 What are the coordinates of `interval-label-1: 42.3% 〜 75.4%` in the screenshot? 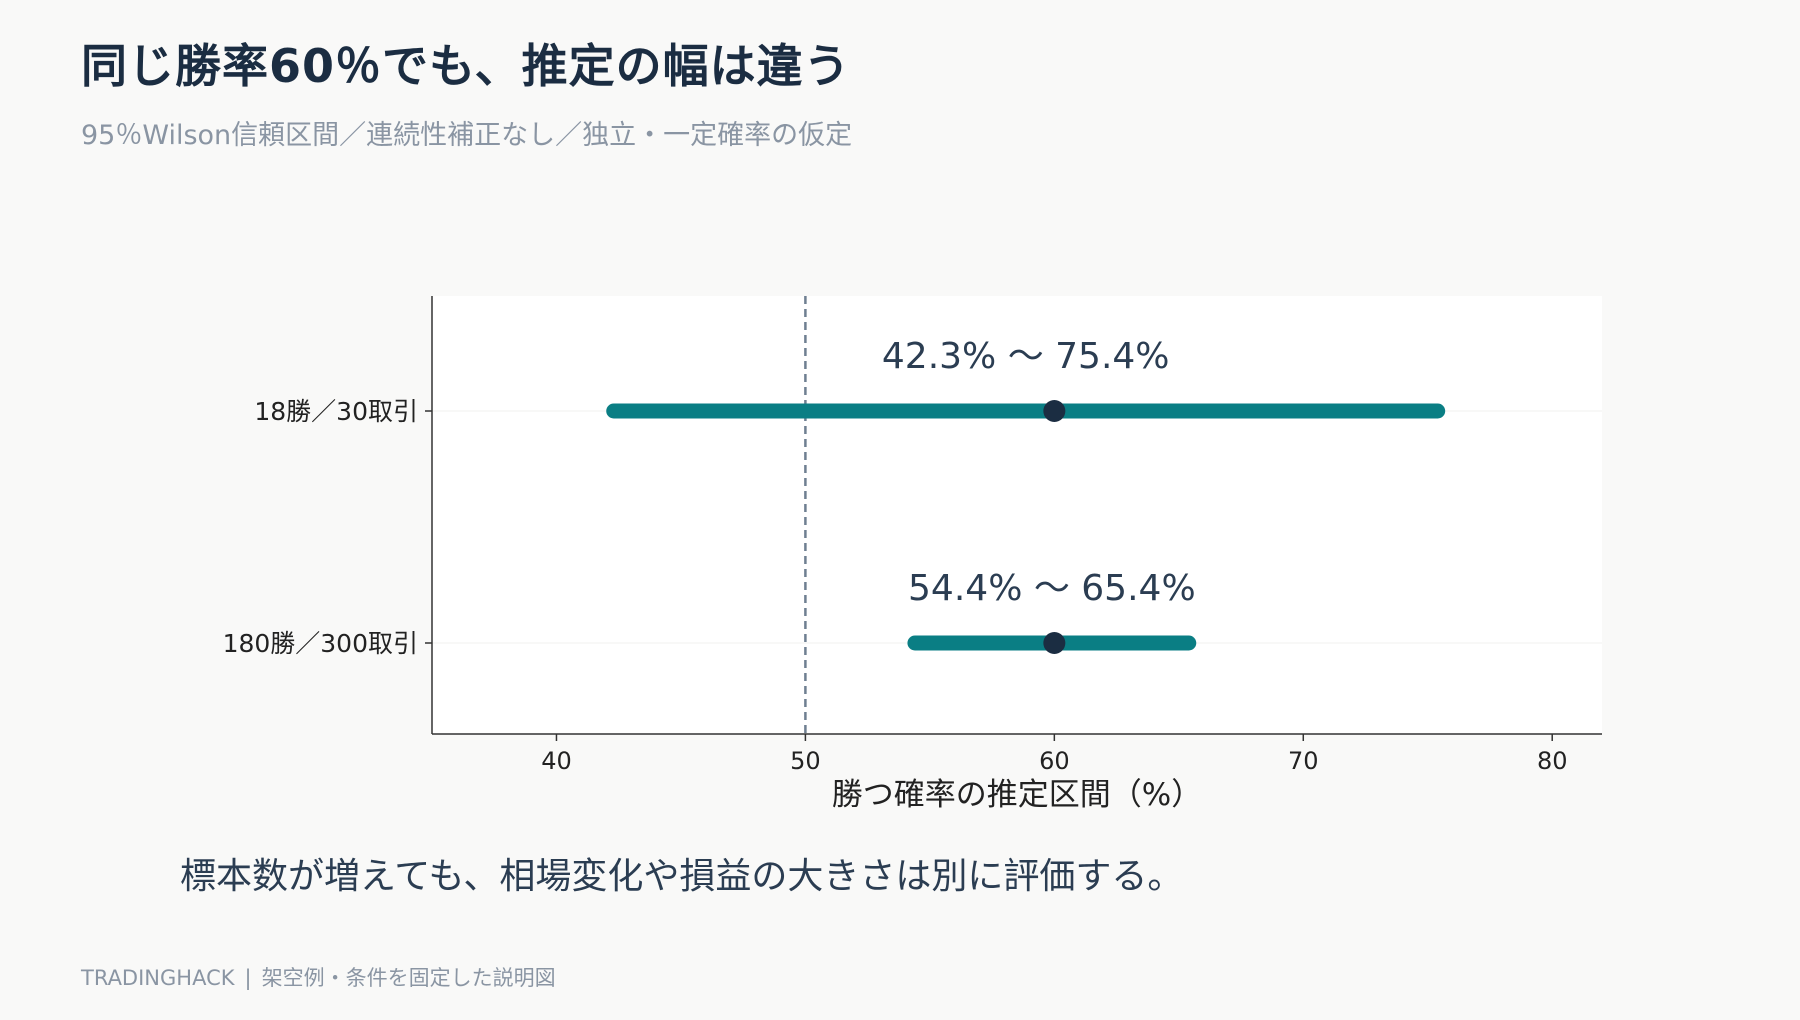 It's located at (1026, 356).